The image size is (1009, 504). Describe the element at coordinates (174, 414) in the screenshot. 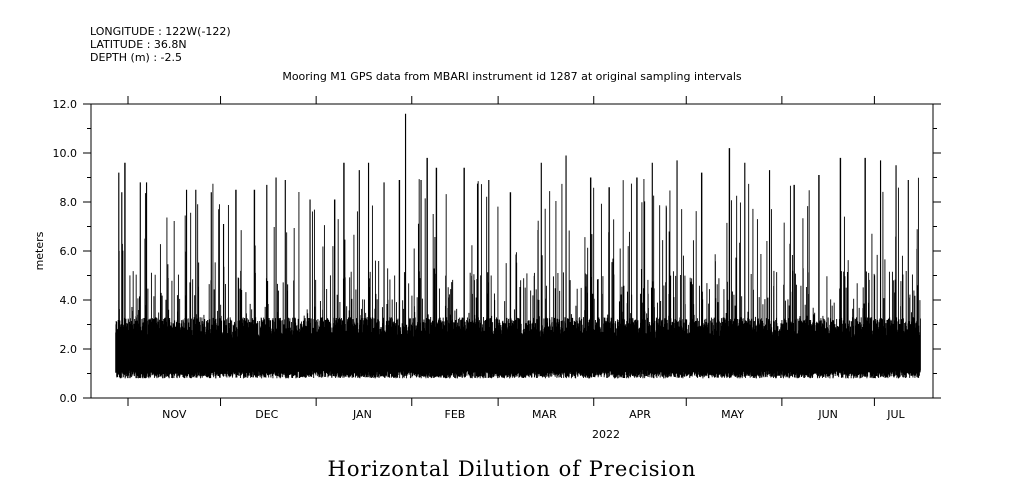

I see `x-tick-label: NOV` at that location.